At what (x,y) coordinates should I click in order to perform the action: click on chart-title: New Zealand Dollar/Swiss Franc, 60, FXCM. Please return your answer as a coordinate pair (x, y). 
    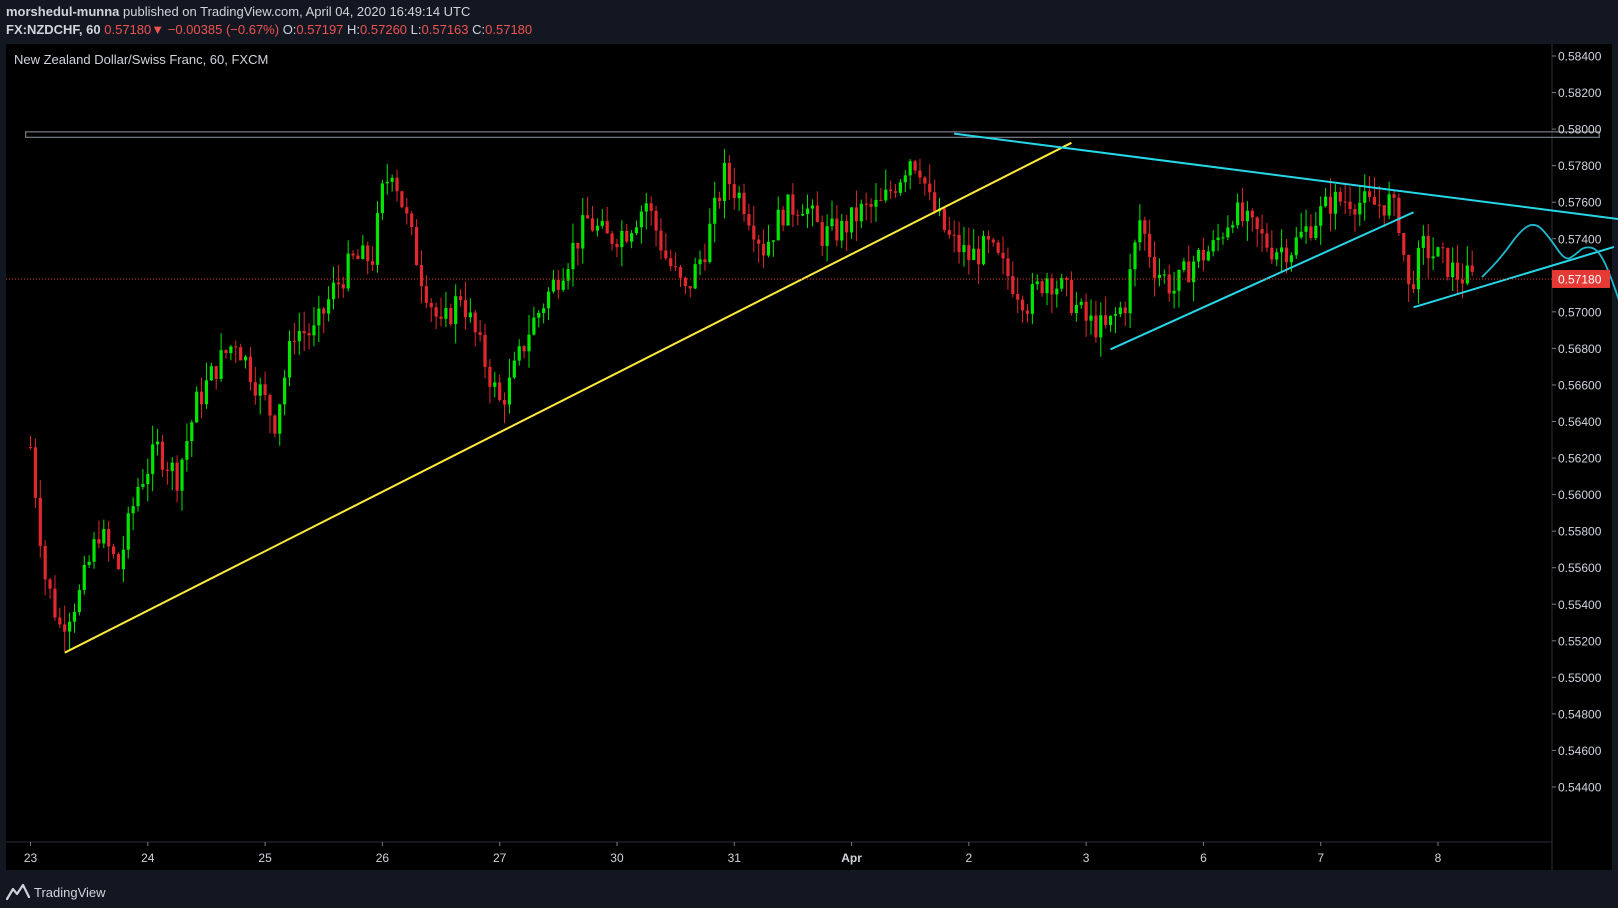
    Looking at the image, I should click on (141, 59).